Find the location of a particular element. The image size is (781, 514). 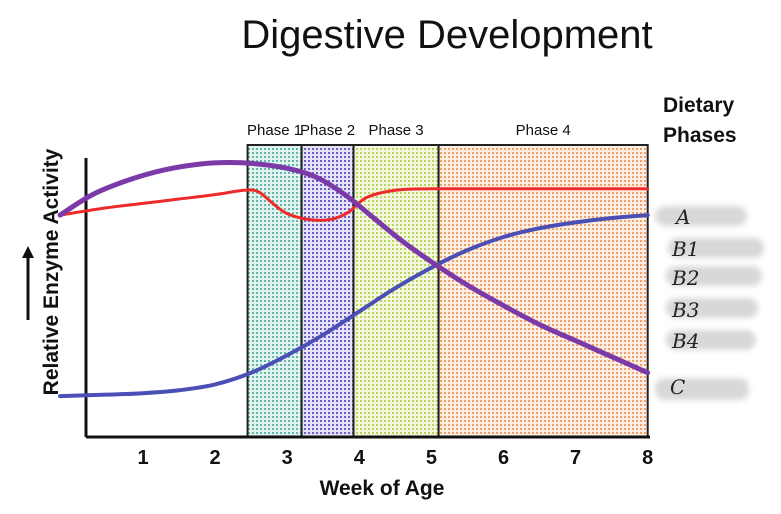

legend-smudges is located at coordinates (709, 303).